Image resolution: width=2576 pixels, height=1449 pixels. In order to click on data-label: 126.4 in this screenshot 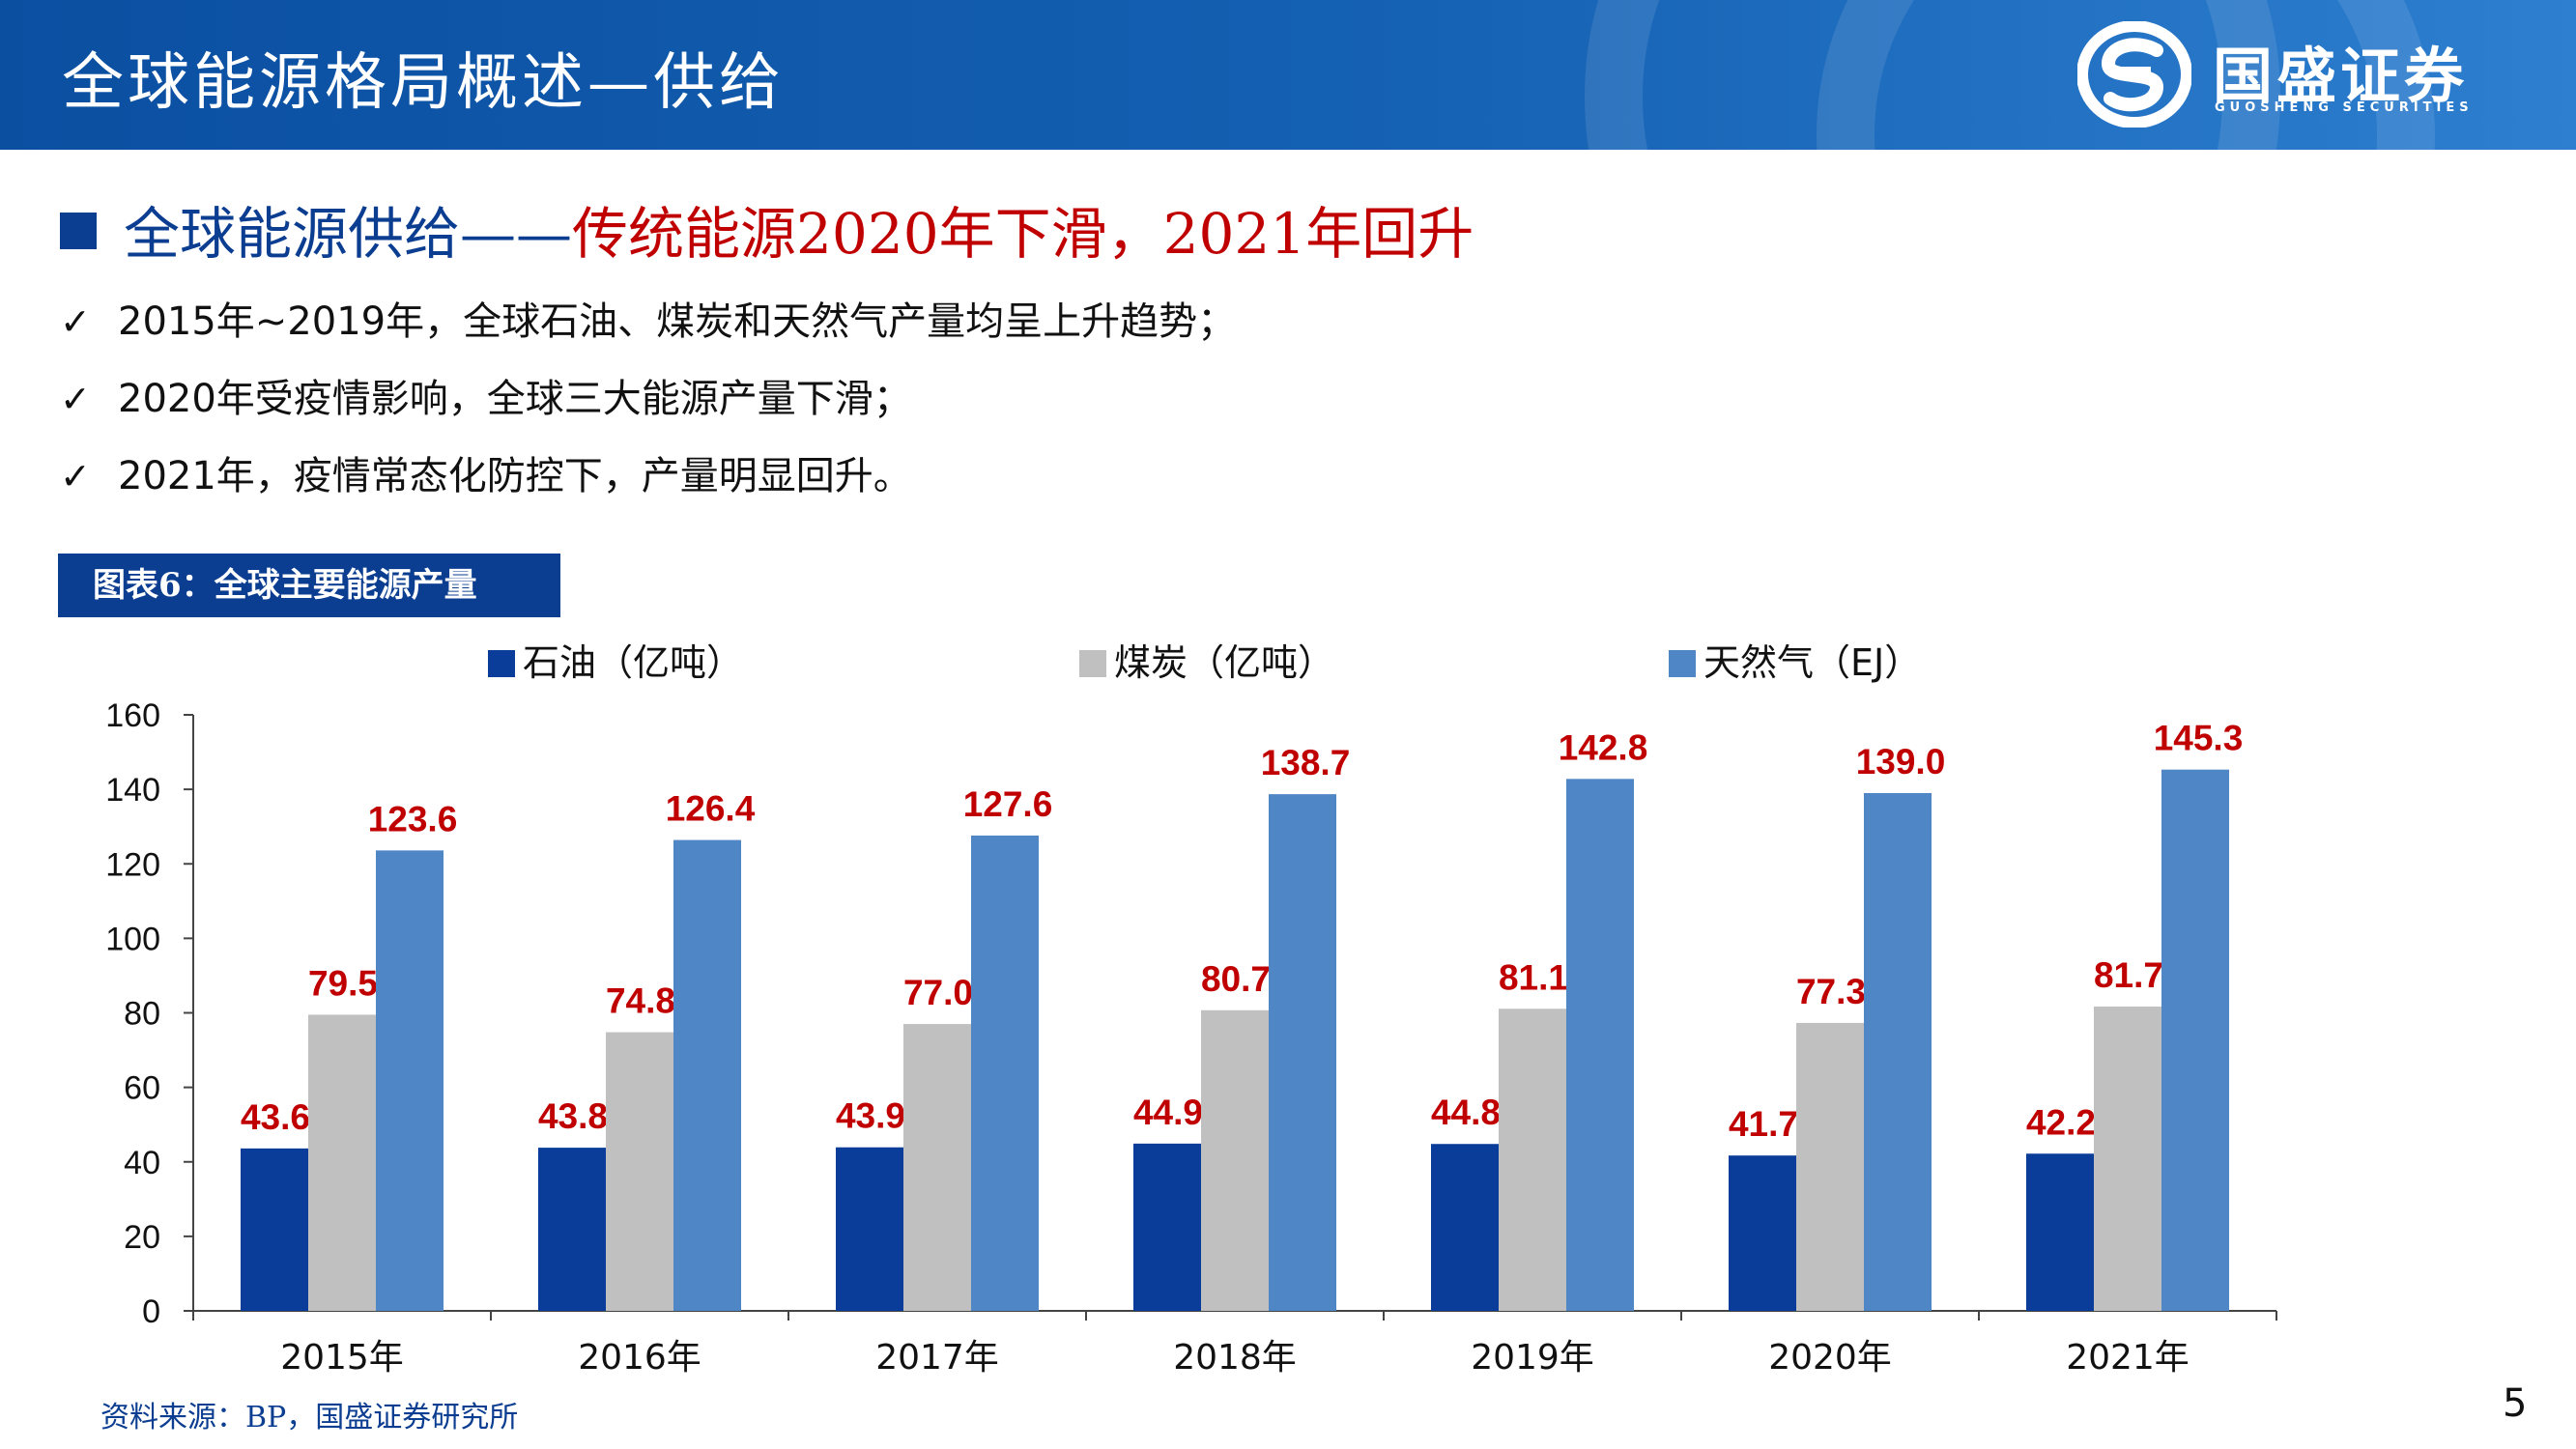, I will do `click(711, 809)`.